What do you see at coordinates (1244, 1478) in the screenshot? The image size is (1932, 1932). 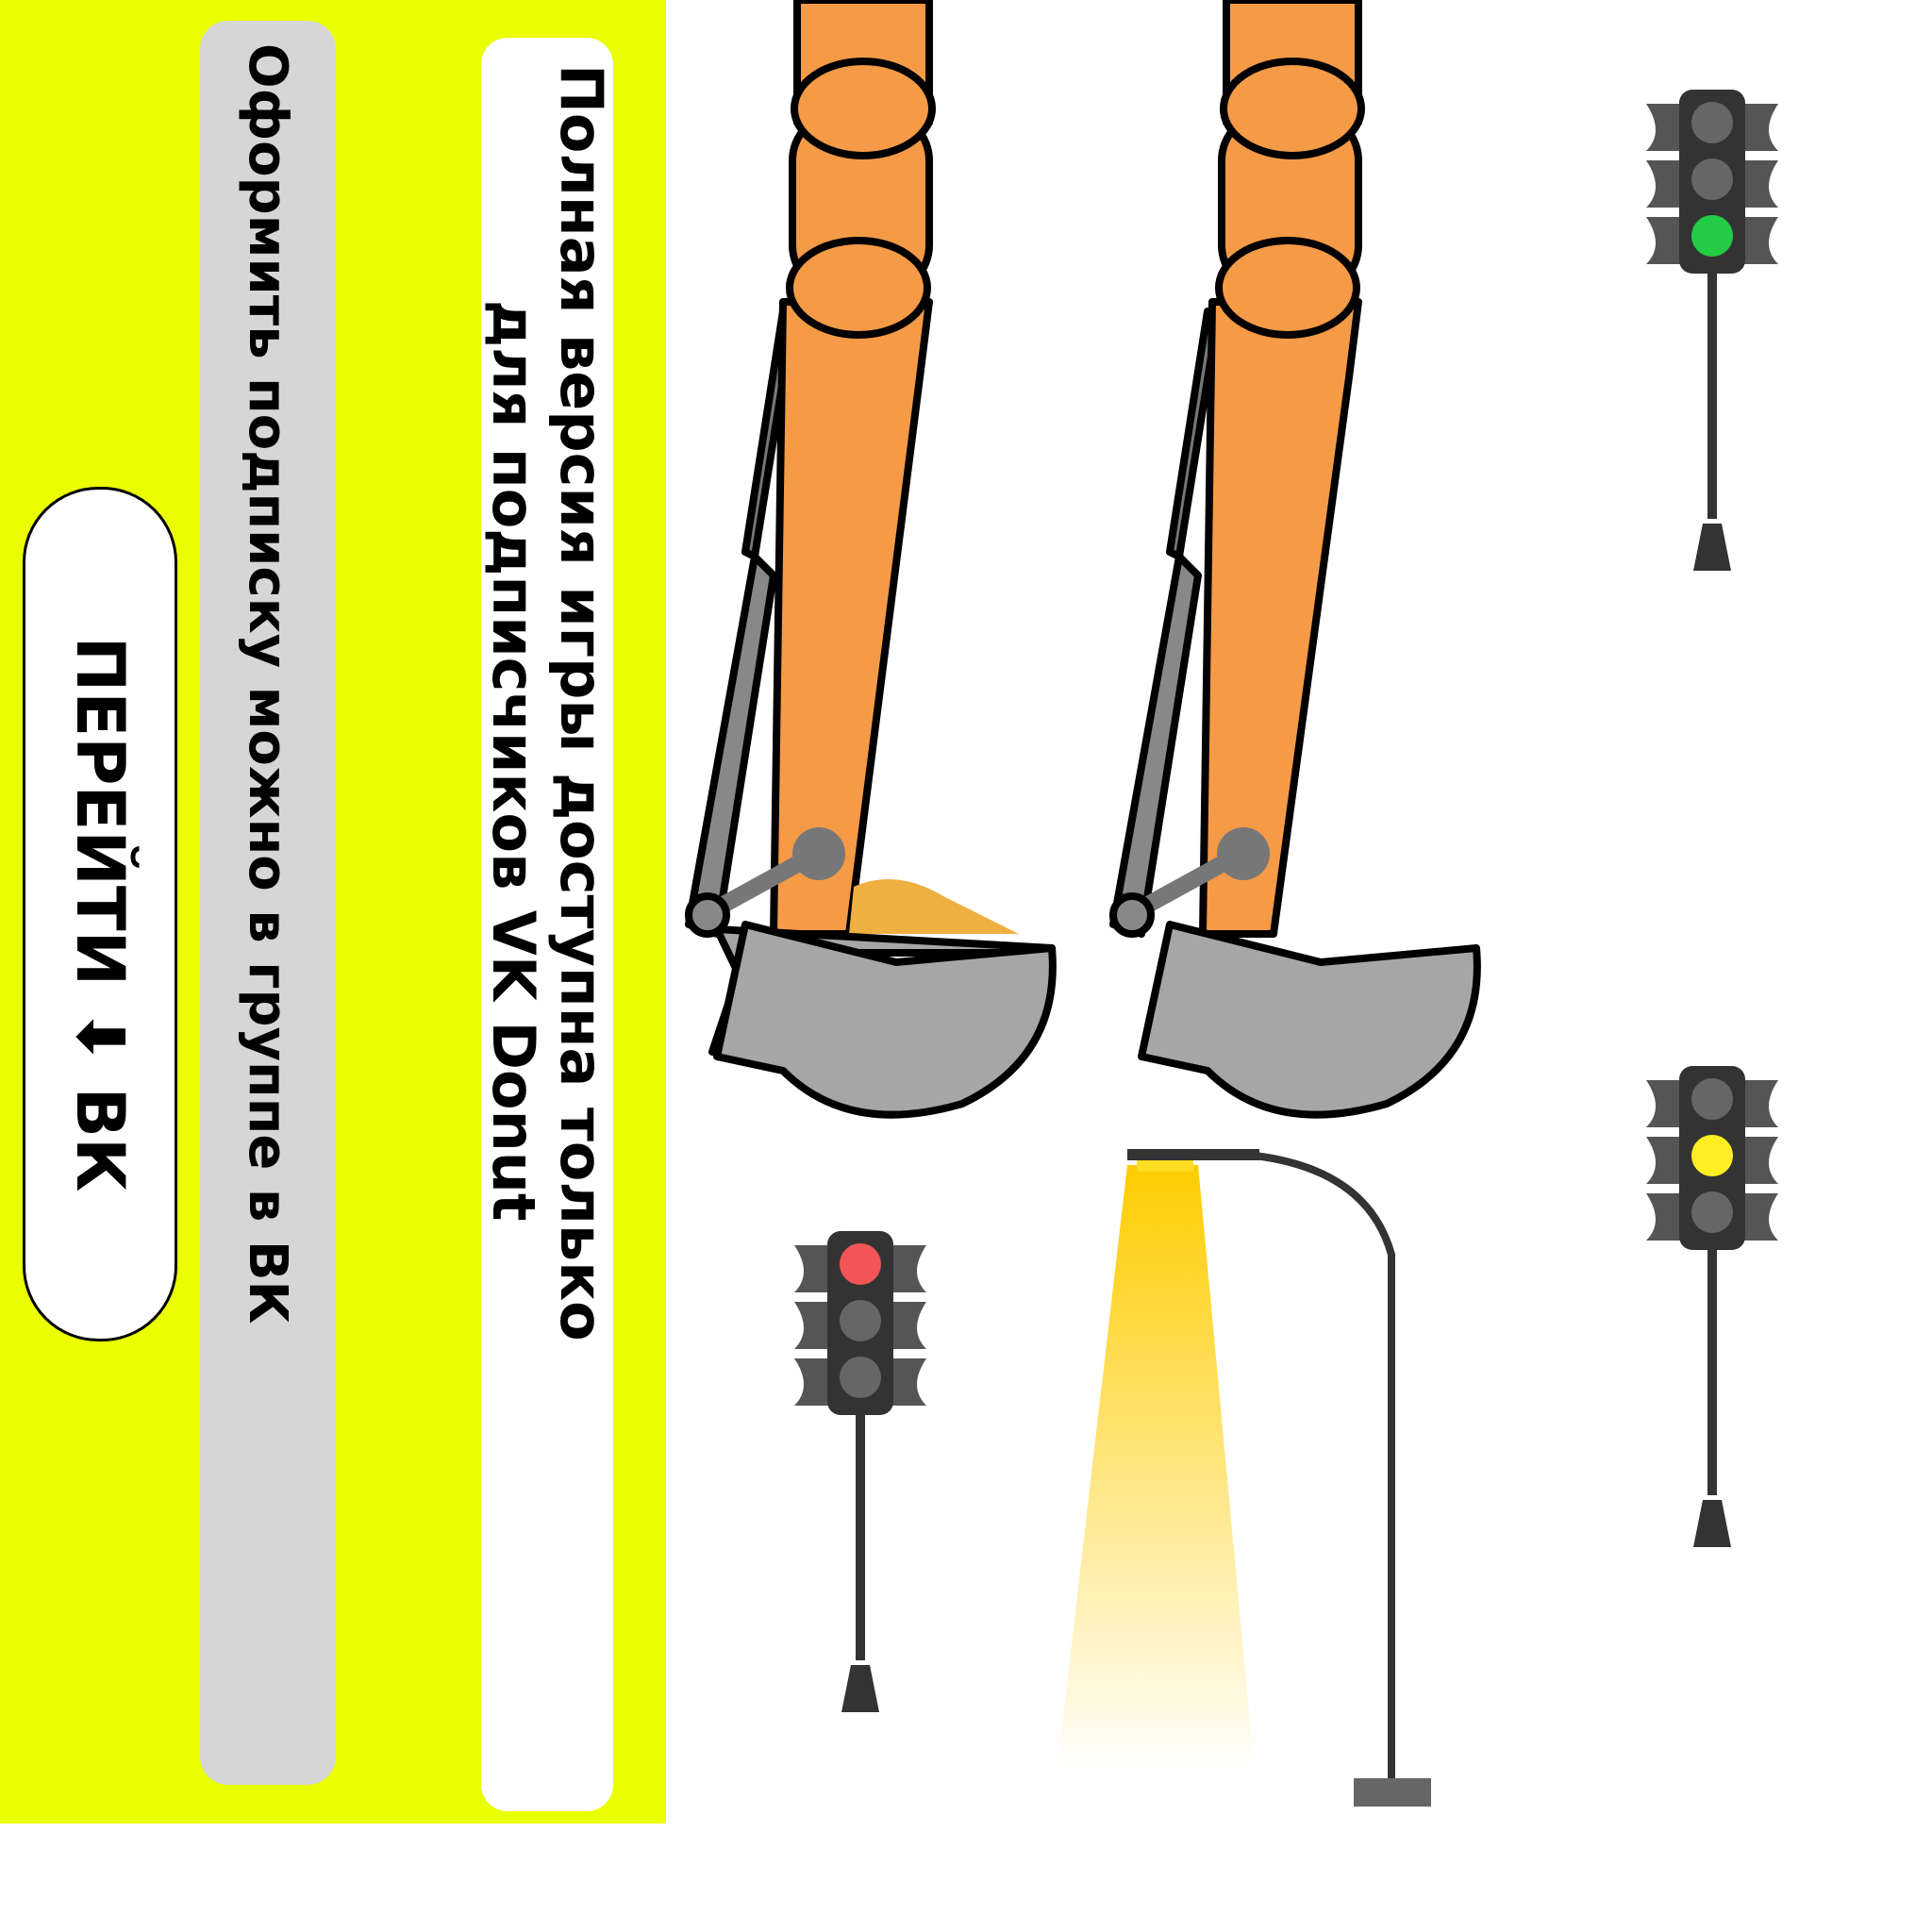 I see `street-lamp` at bounding box center [1244, 1478].